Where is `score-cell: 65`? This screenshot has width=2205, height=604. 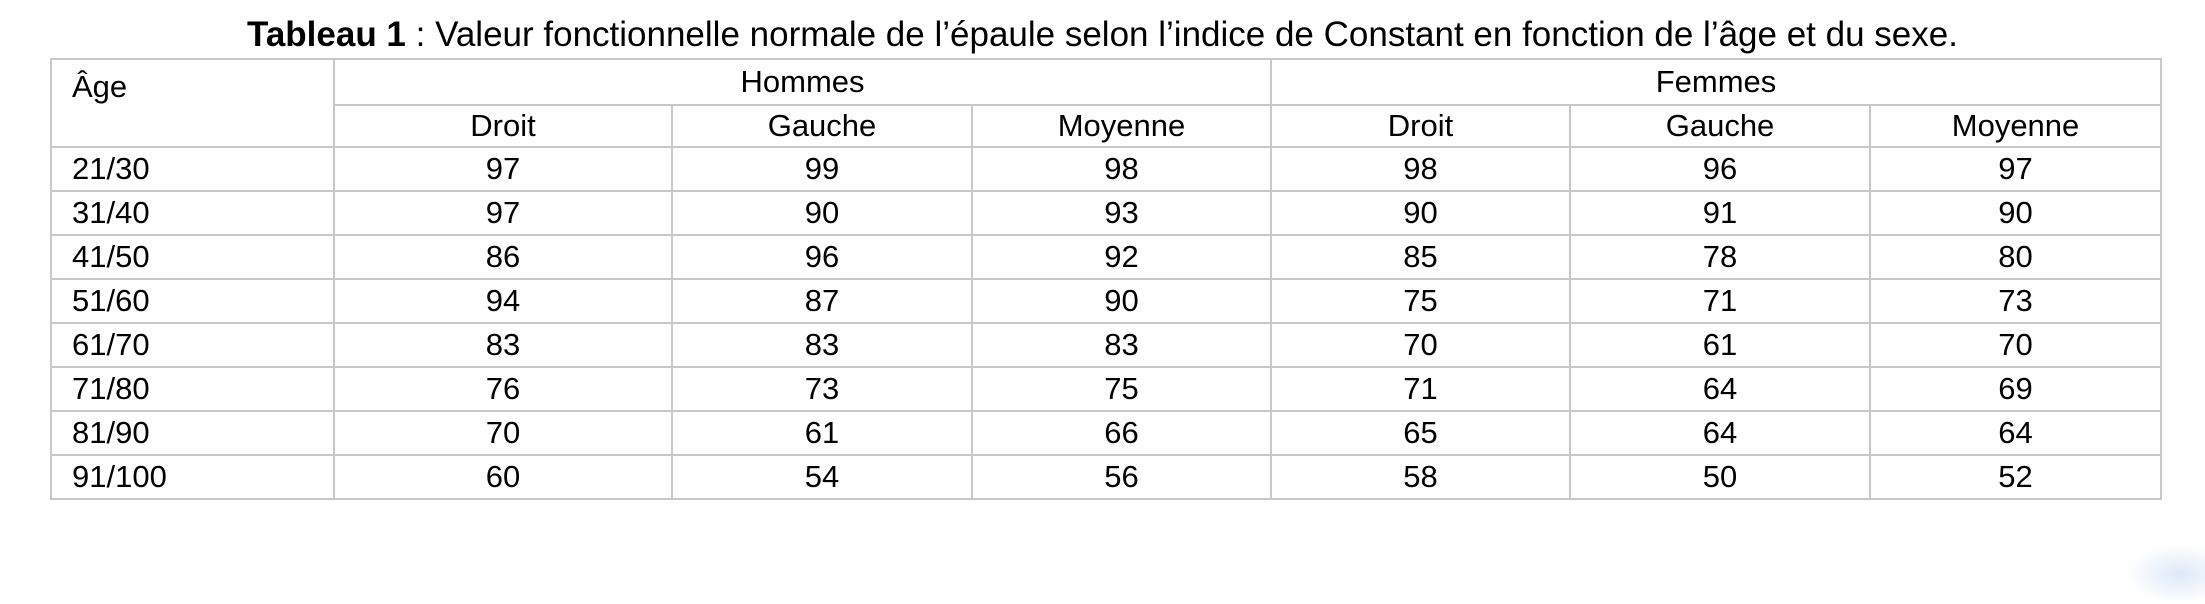
score-cell: 65 is located at coordinates (1421, 433).